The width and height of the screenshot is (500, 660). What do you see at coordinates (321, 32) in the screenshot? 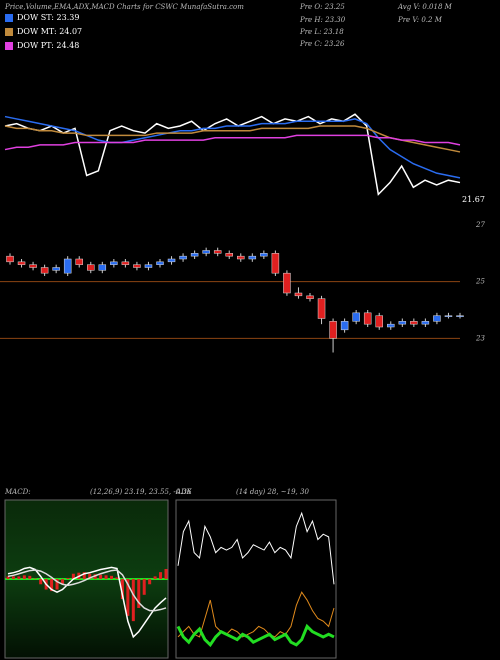
I see `info: Pre L: 23.18` at bounding box center [321, 32].